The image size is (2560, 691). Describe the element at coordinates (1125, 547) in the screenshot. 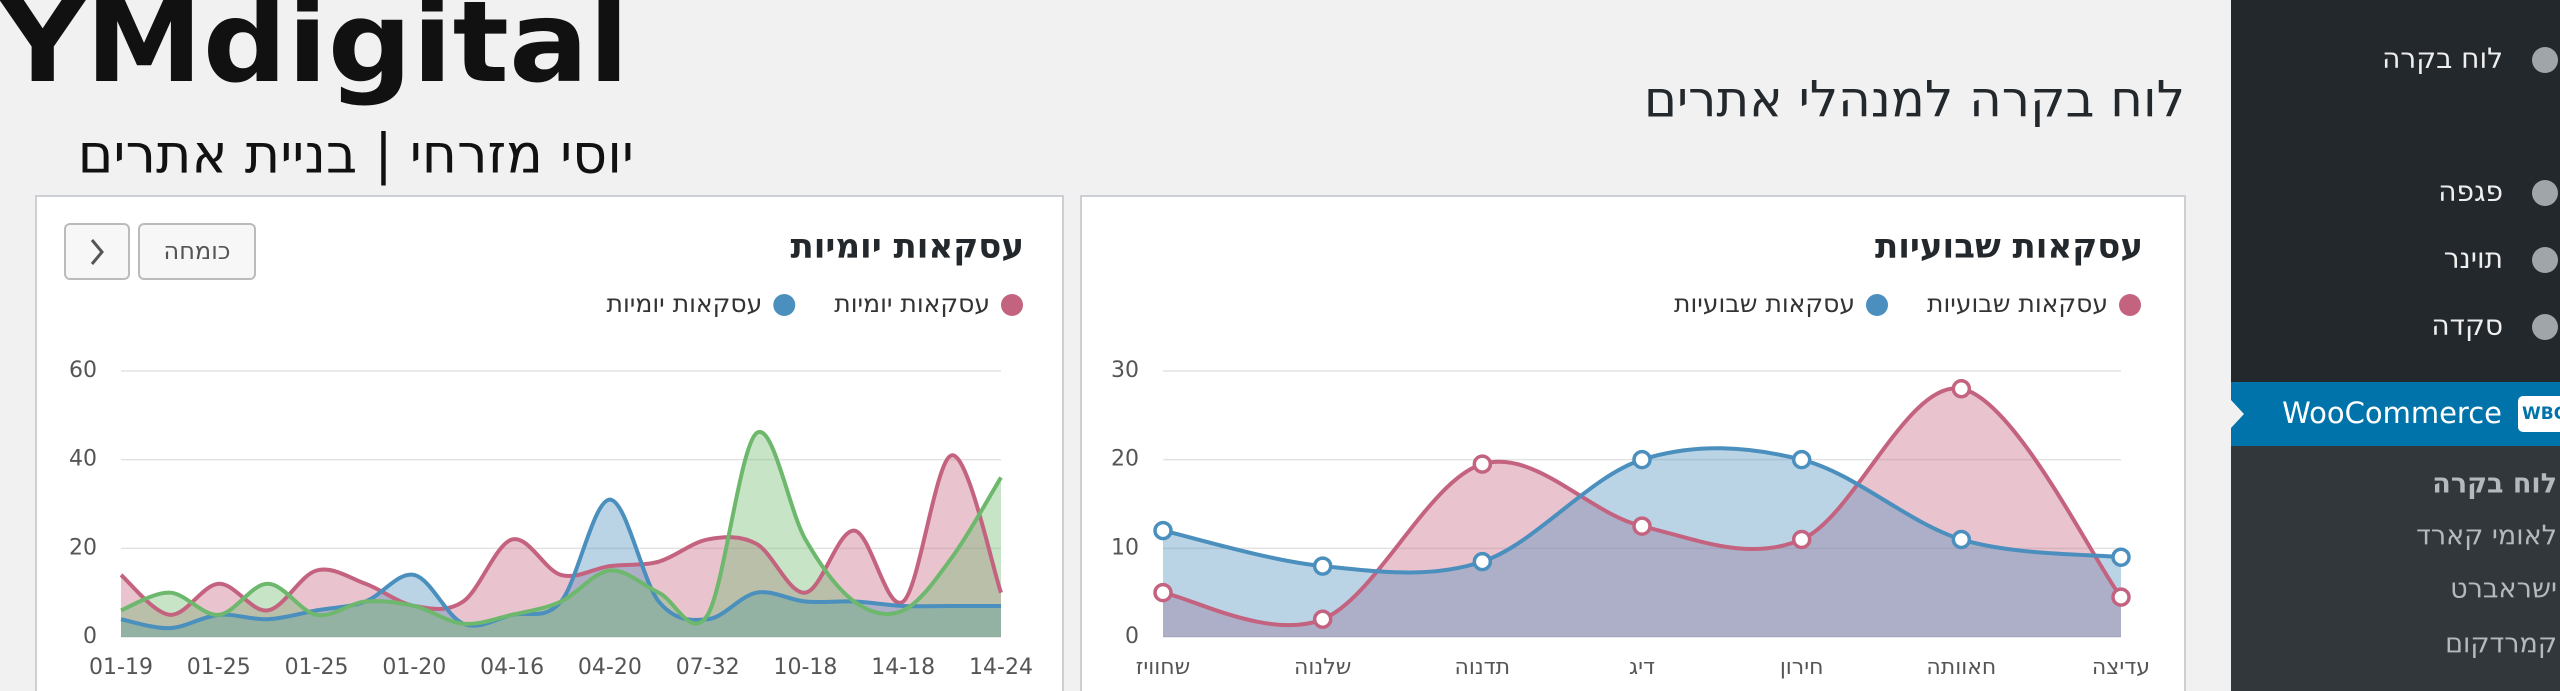

I see `y-tick-label: 10` at that location.